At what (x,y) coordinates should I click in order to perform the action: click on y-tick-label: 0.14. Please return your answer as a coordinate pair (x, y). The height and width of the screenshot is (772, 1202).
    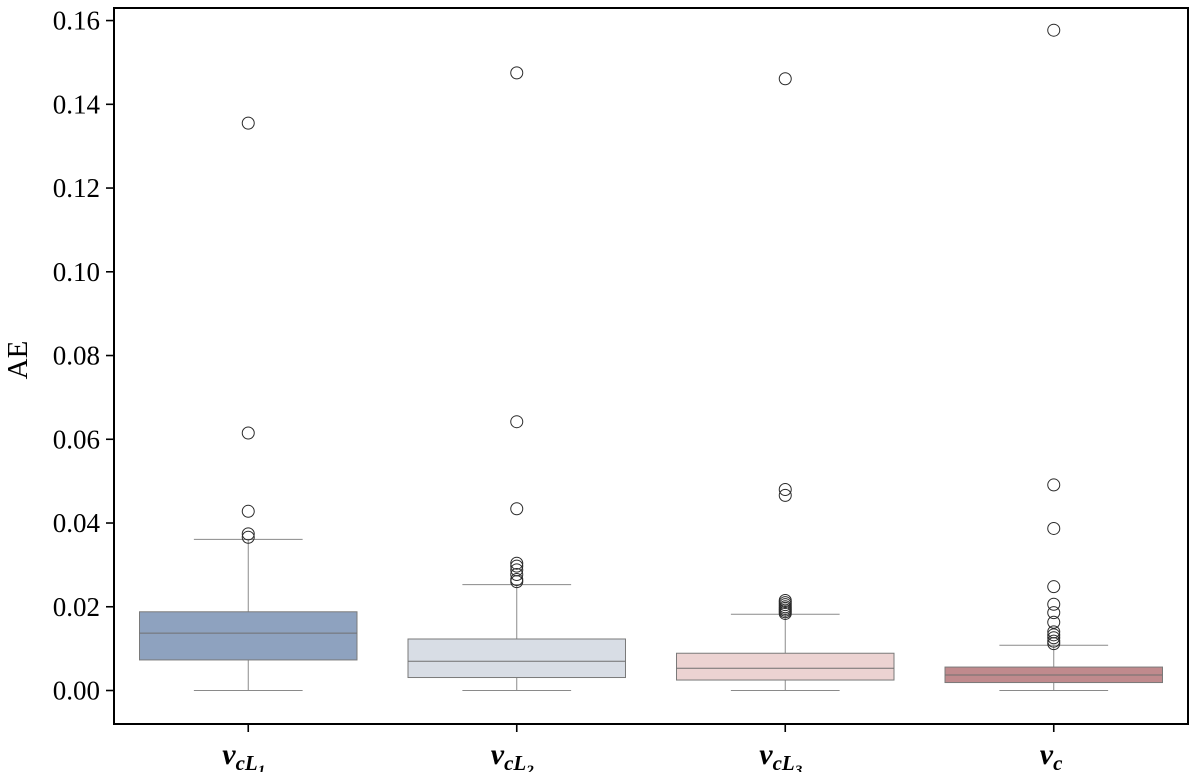
    Looking at the image, I should click on (77, 104).